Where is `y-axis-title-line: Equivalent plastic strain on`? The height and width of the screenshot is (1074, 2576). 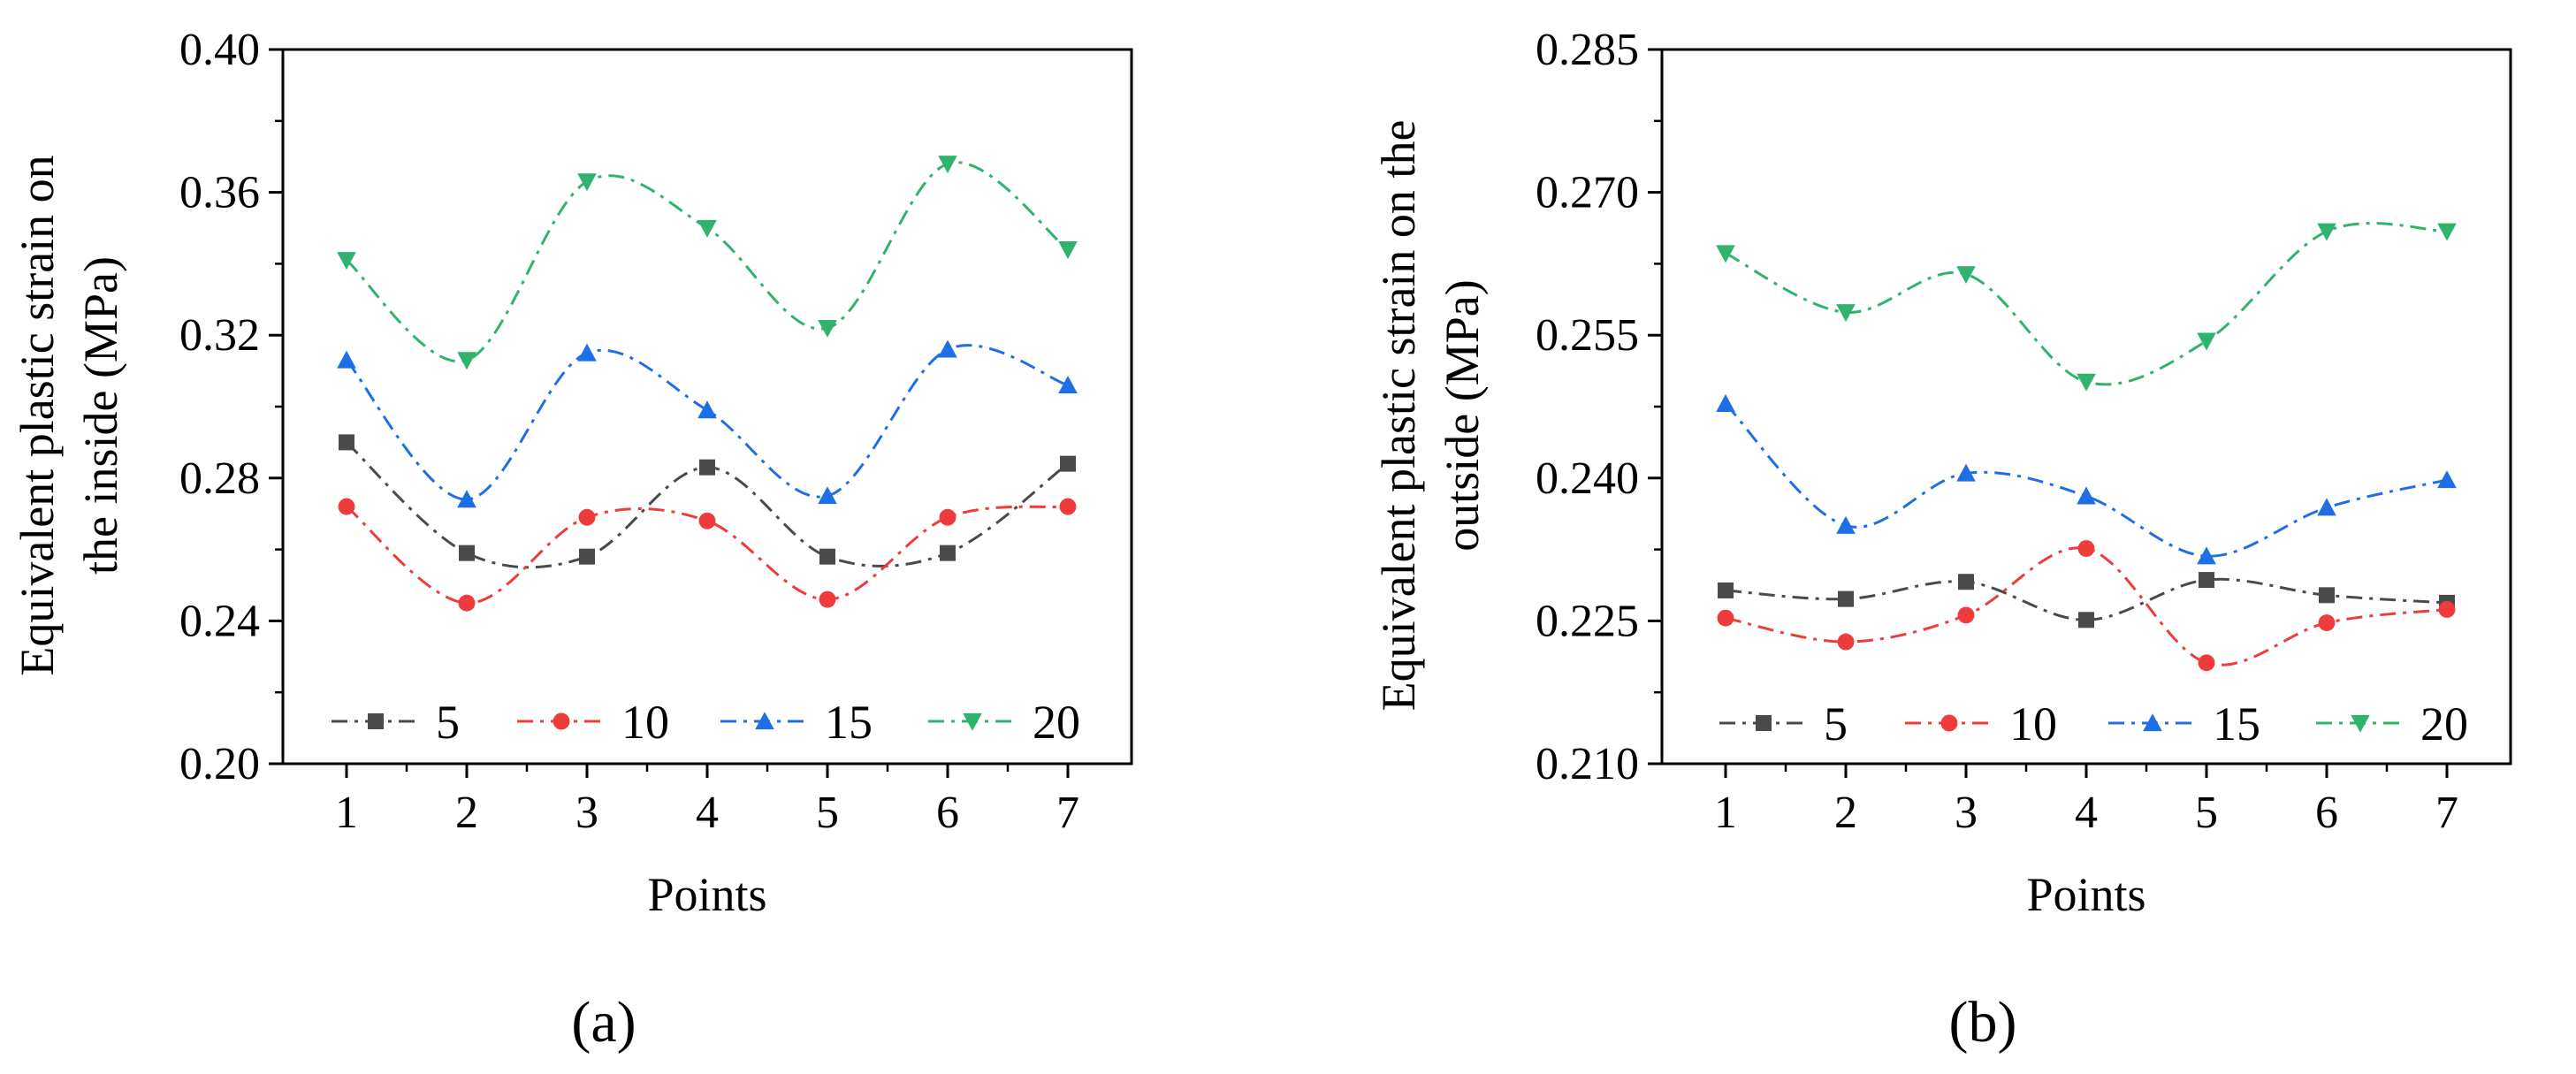 y-axis-title-line: Equivalent plastic strain on is located at coordinates (37, 415).